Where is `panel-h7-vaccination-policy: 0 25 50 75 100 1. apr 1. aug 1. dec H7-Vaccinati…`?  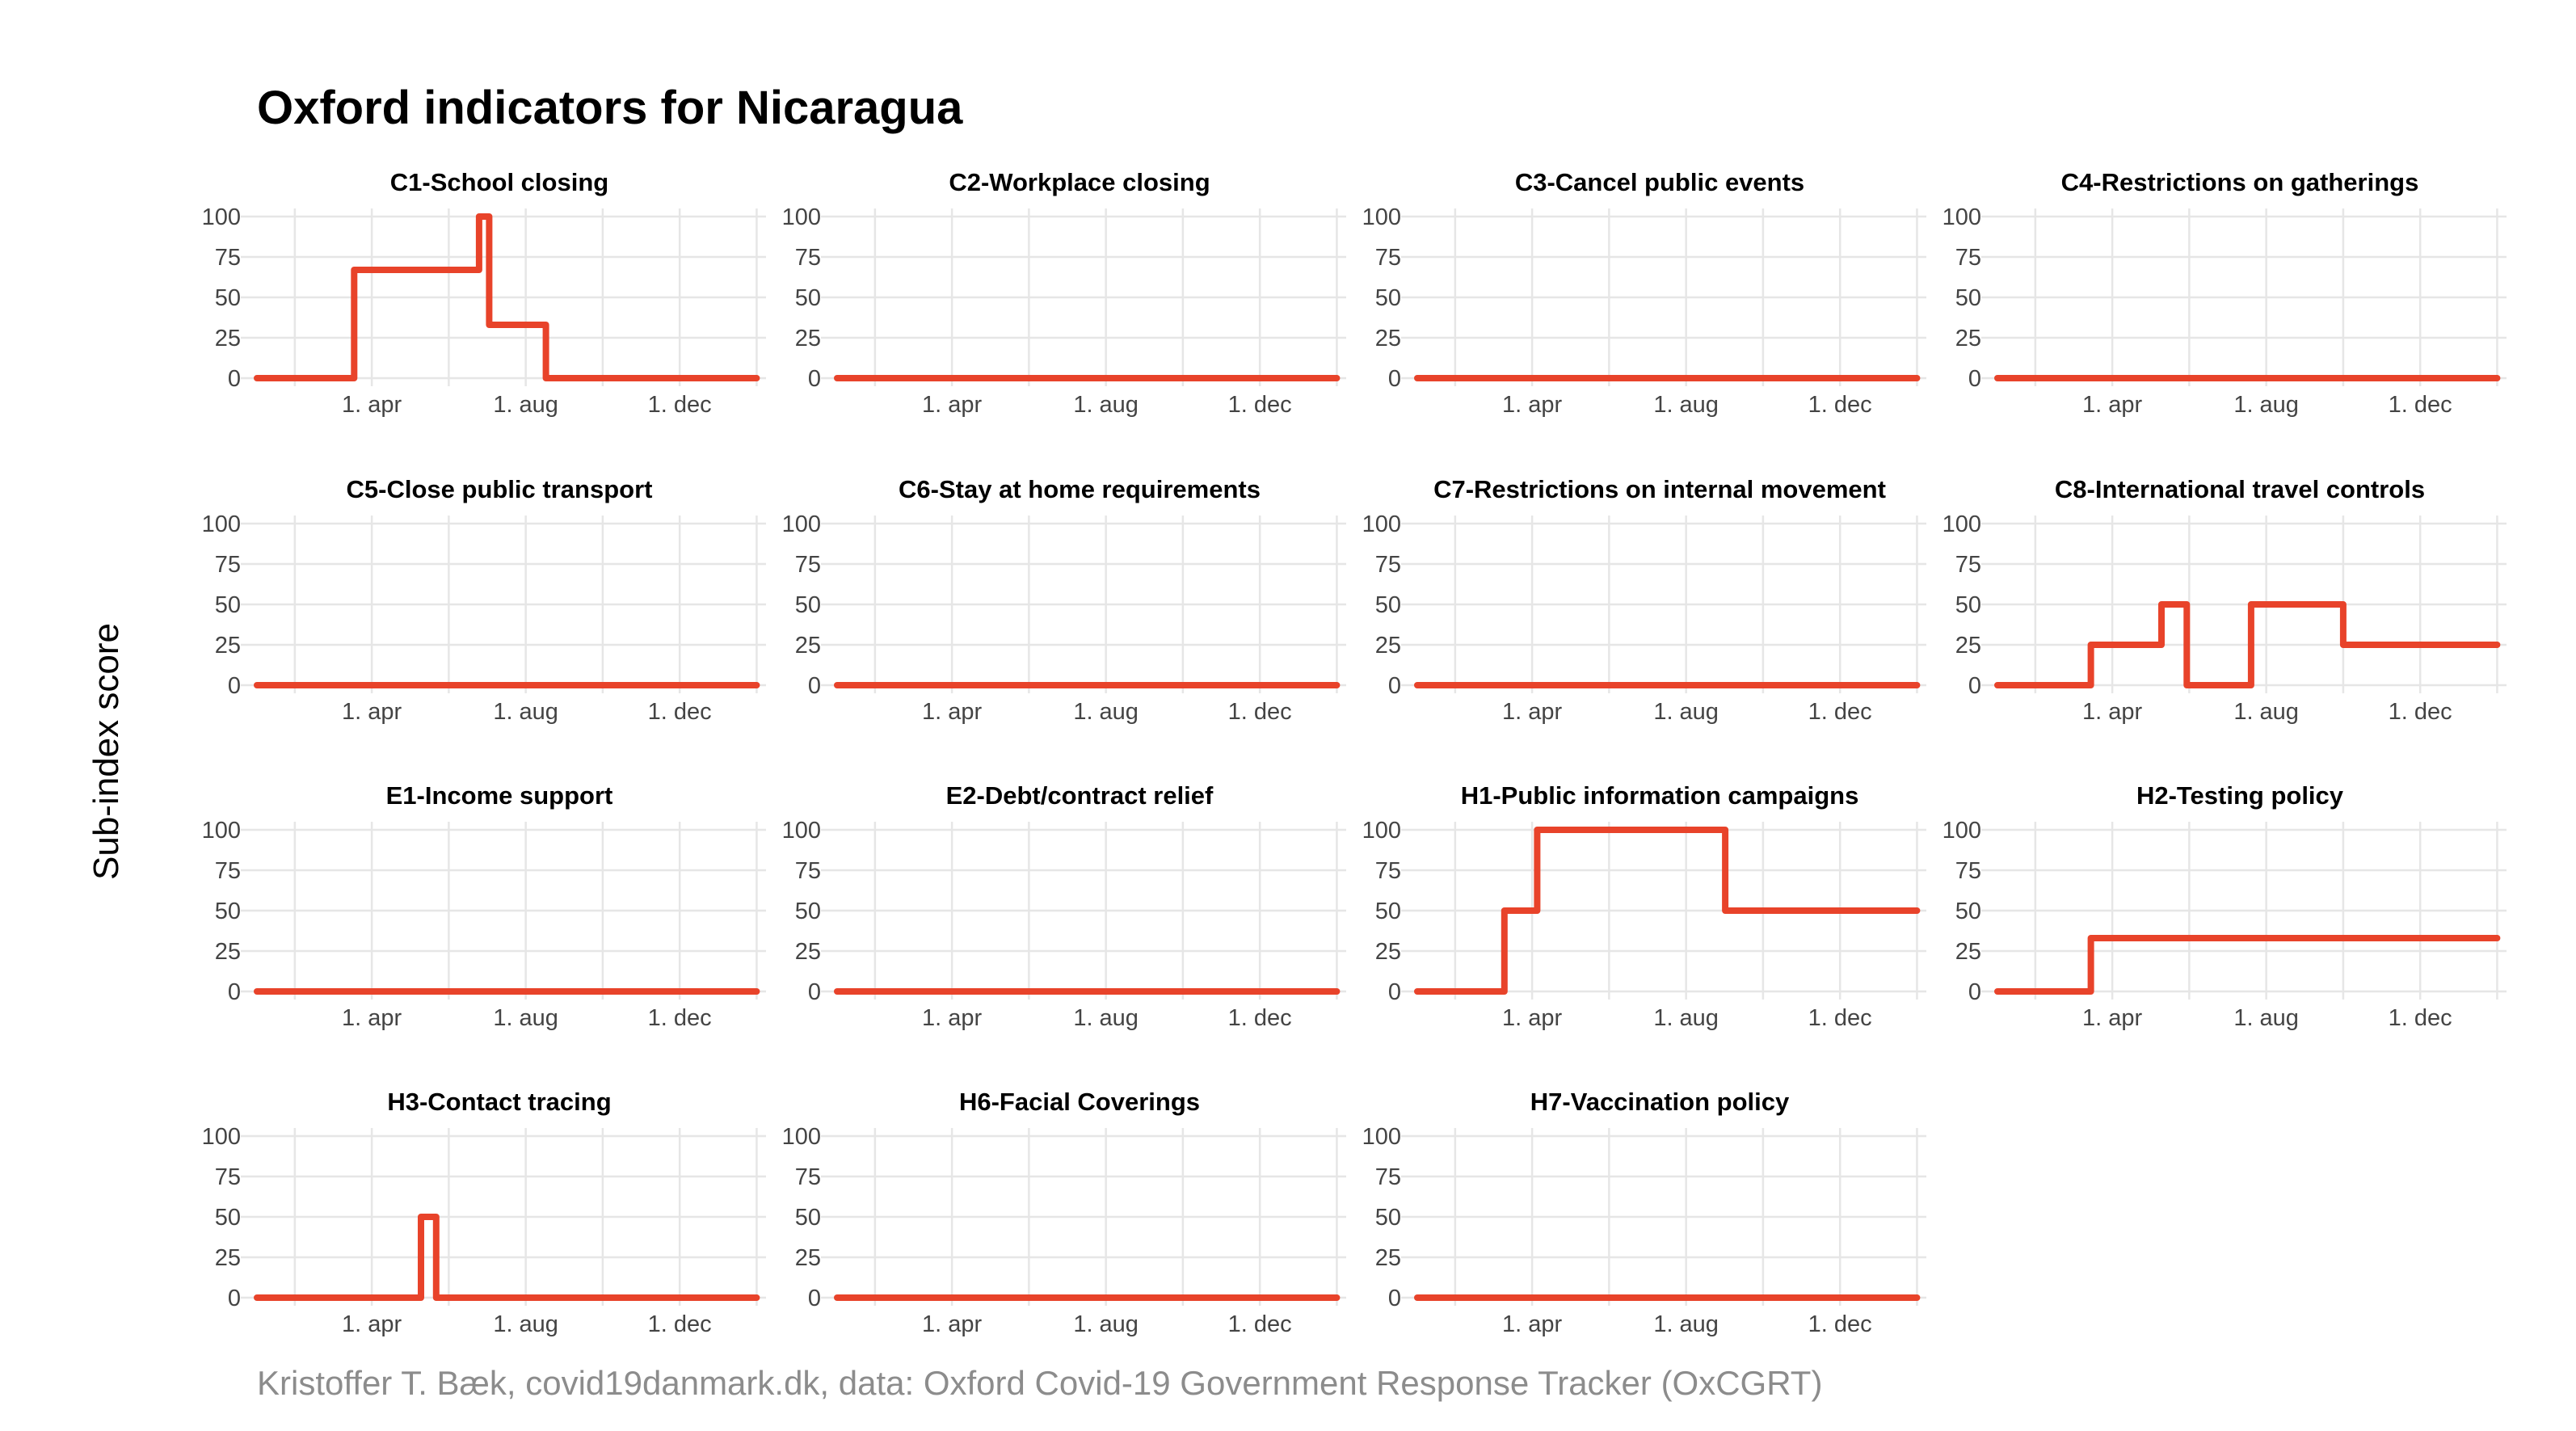 panel-h7-vaccination-policy: 0 25 50 75 100 1. apr 1. aug 1. dec H7-Vaccinati… is located at coordinates (1644, 1212).